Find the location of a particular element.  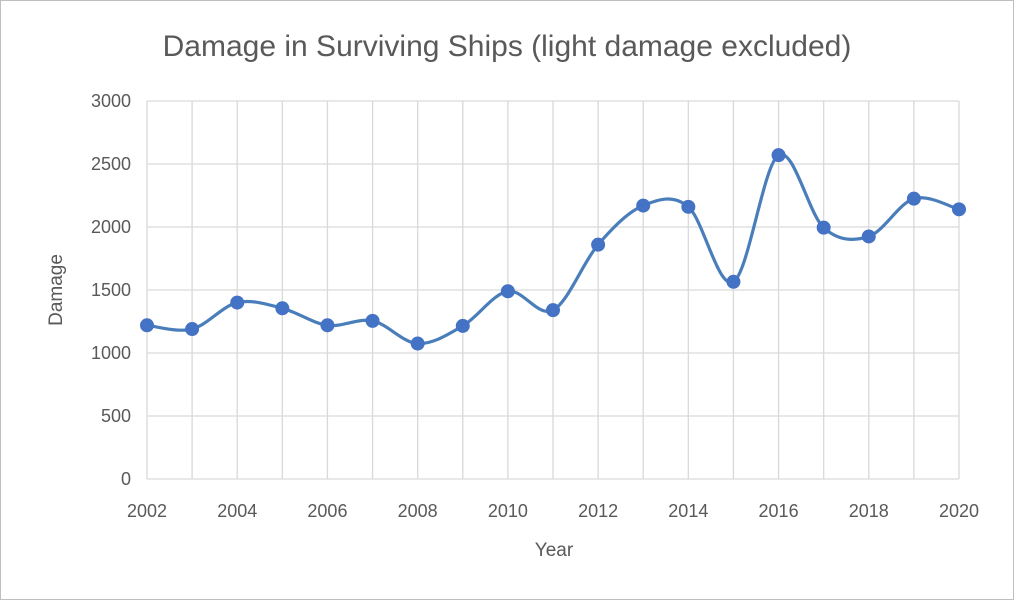

x-tick-label: 2016 is located at coordinates (779, 511).